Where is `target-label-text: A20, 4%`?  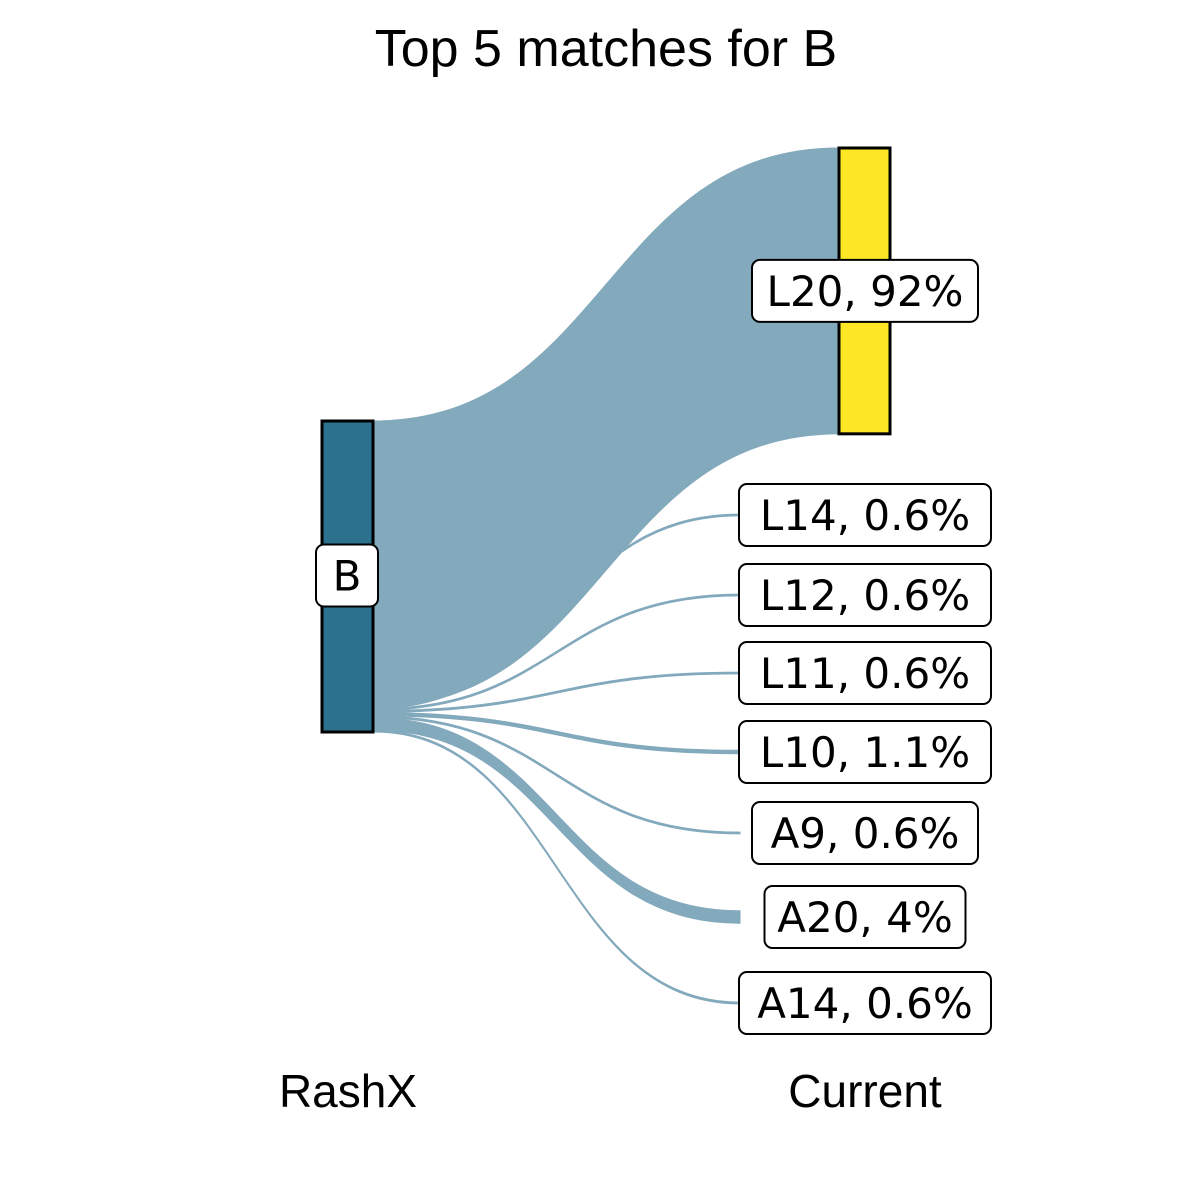 target-label-text: A20, 4% is located at coordinates (865, 917).